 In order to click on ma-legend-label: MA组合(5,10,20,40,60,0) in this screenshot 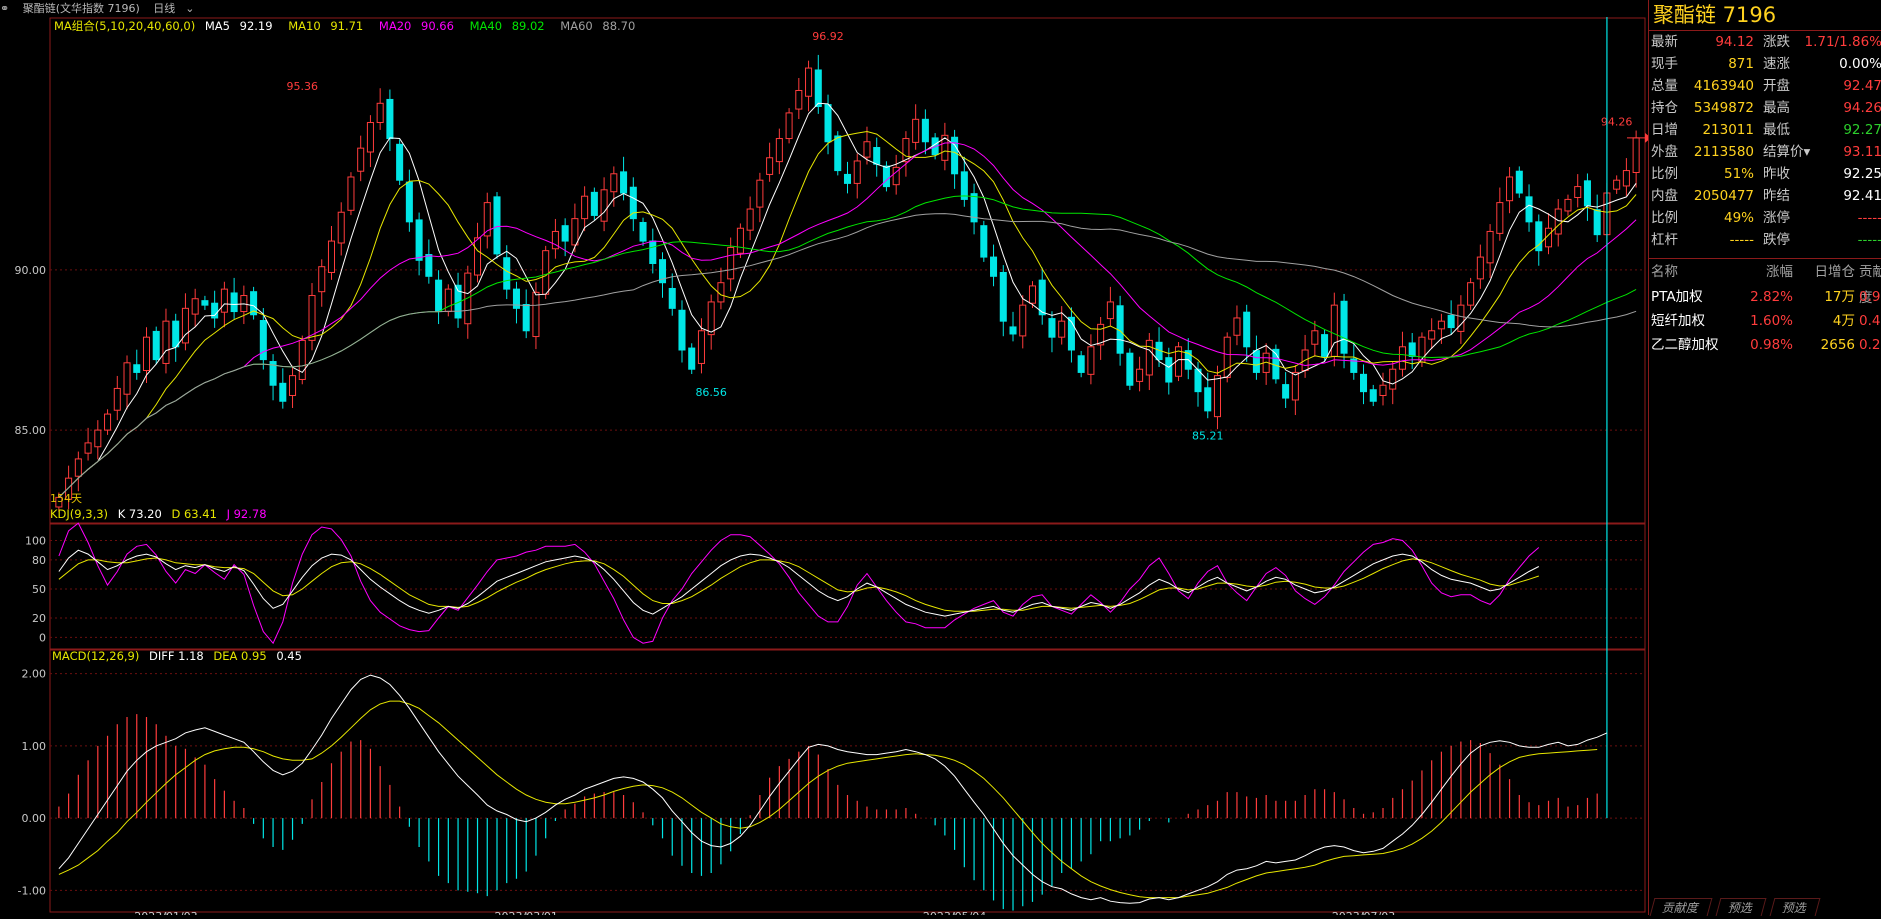, I will do `click(124, 26)`.